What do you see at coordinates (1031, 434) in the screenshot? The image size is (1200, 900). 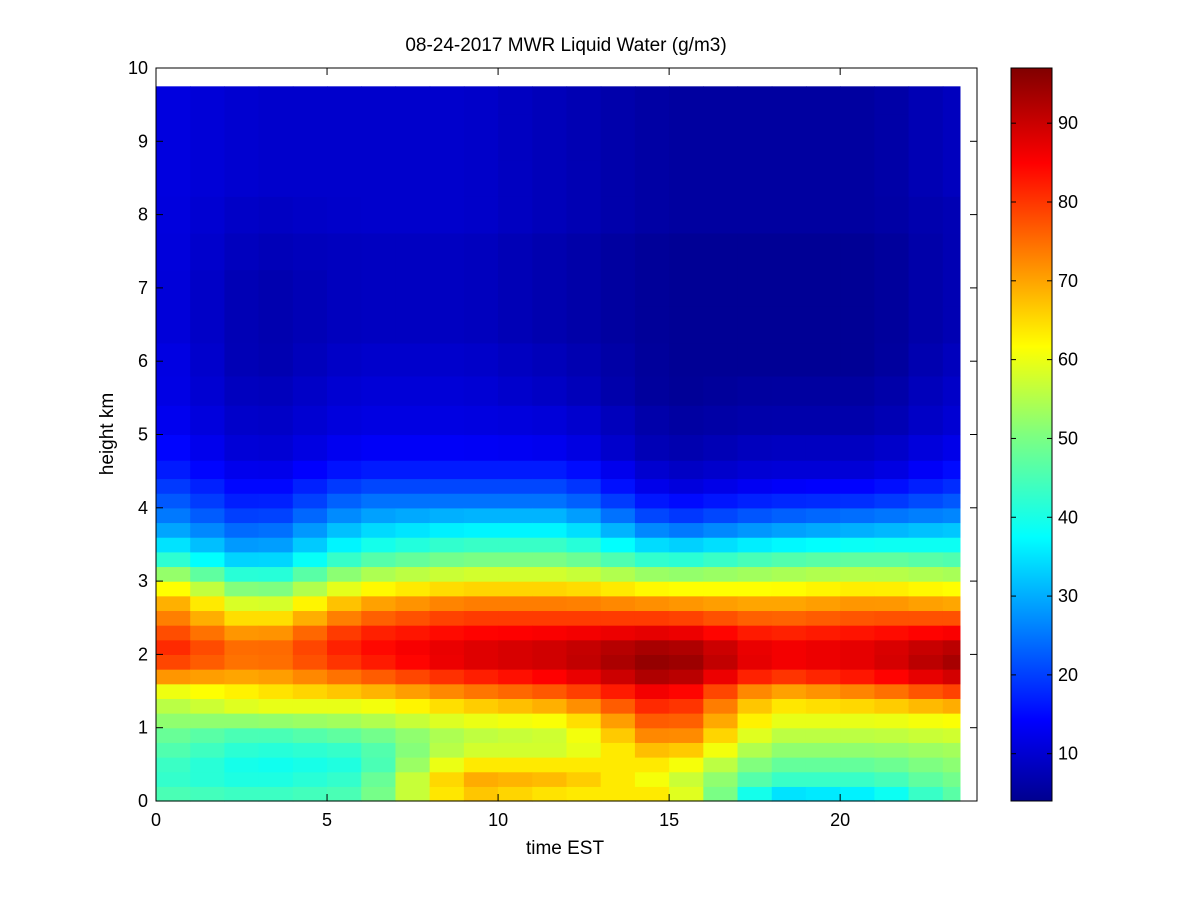 I see `colorbar` at bounding box center [1031, 434].